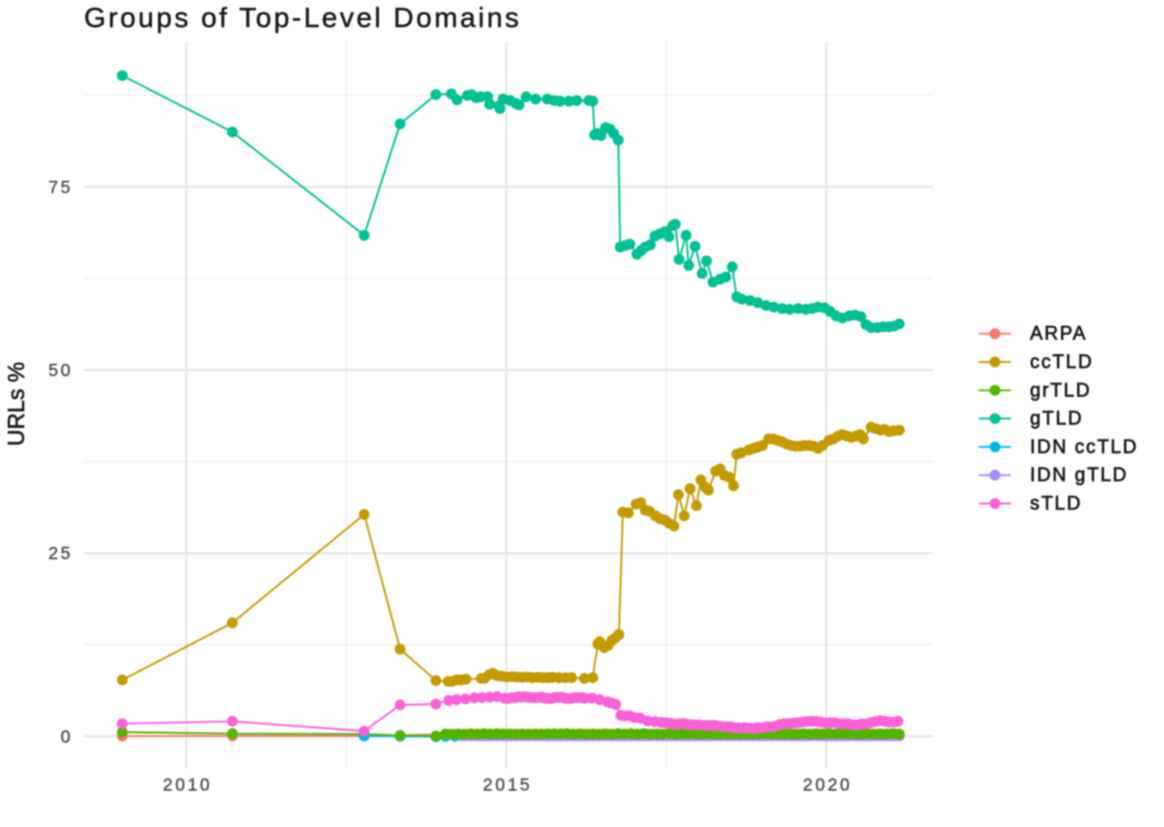  What do you see at coordinates (16, 404) in the screenshot?
I see `svg-text: URLs %` at bounding box center [16, 404].